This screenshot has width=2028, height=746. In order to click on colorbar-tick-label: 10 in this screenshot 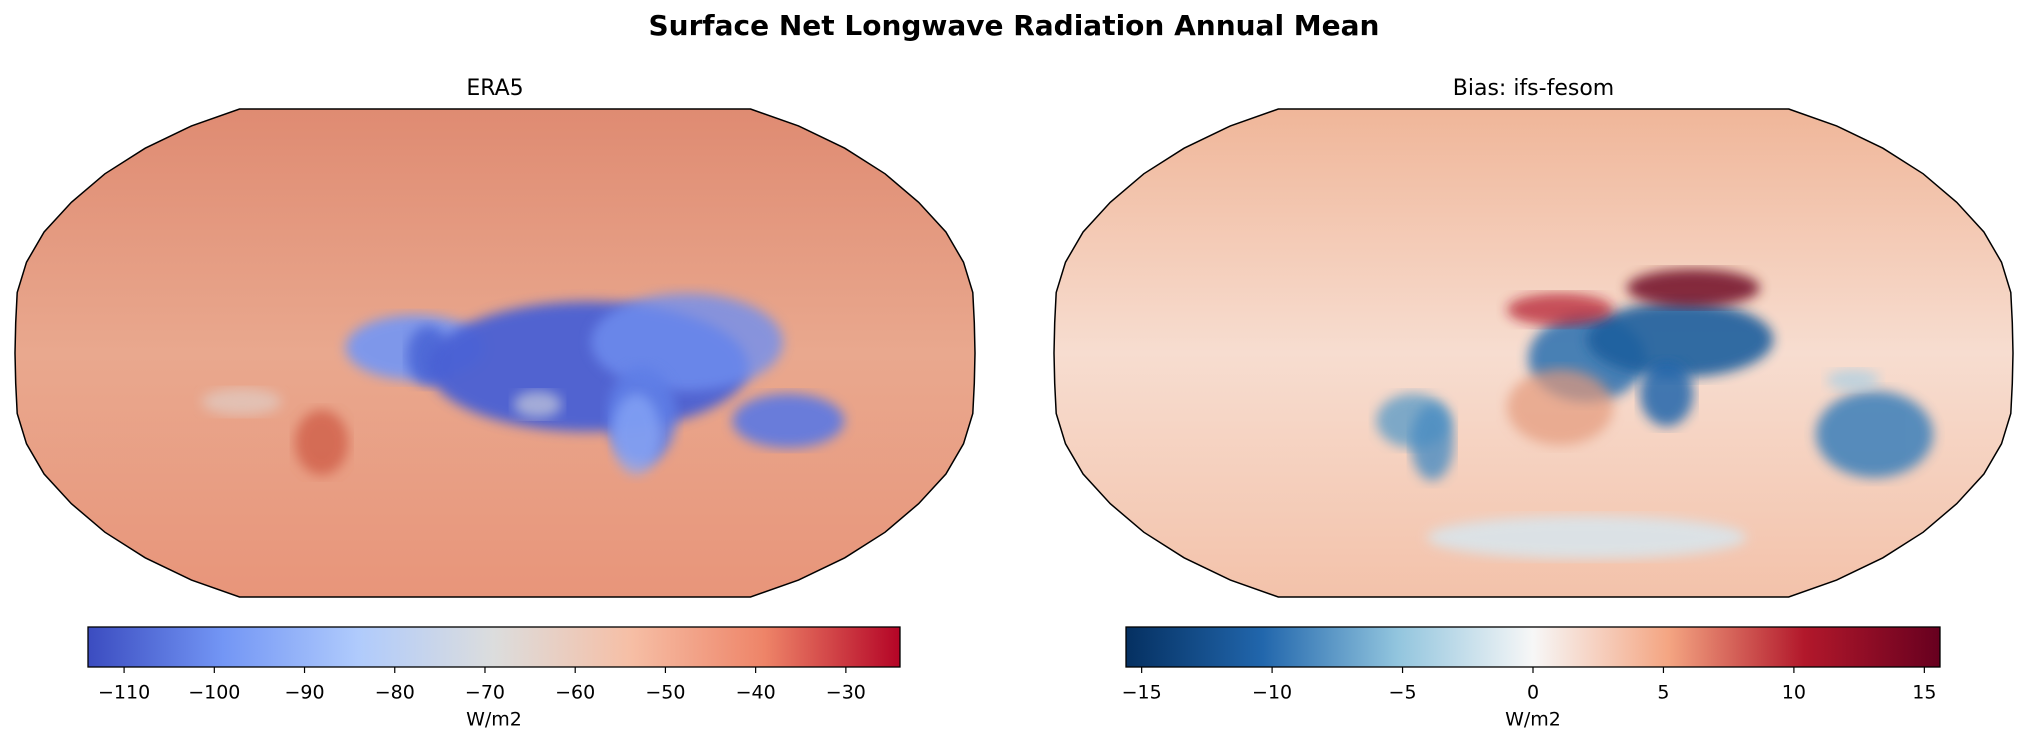, I will do `click(1794, 693)`.